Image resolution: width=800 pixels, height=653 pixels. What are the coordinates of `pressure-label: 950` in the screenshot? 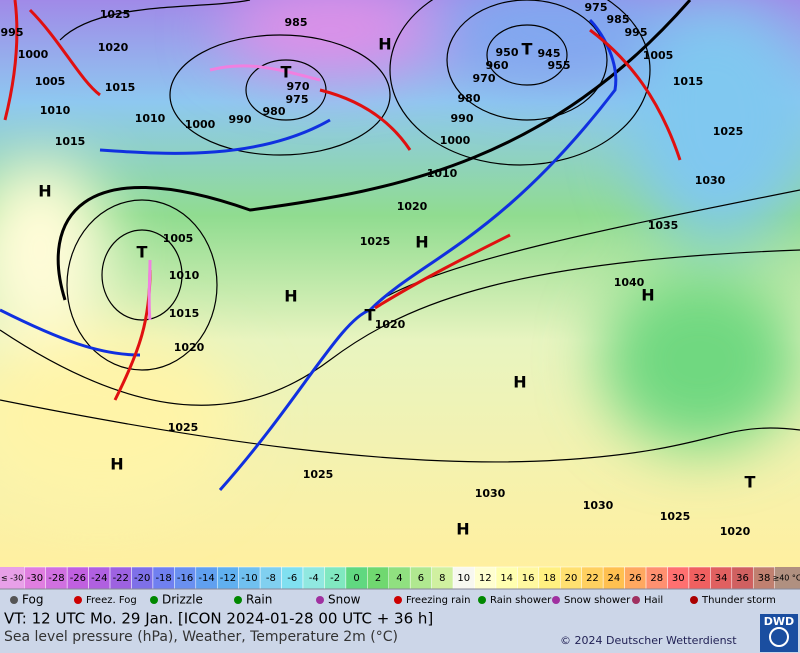 It's located at (507, 52).